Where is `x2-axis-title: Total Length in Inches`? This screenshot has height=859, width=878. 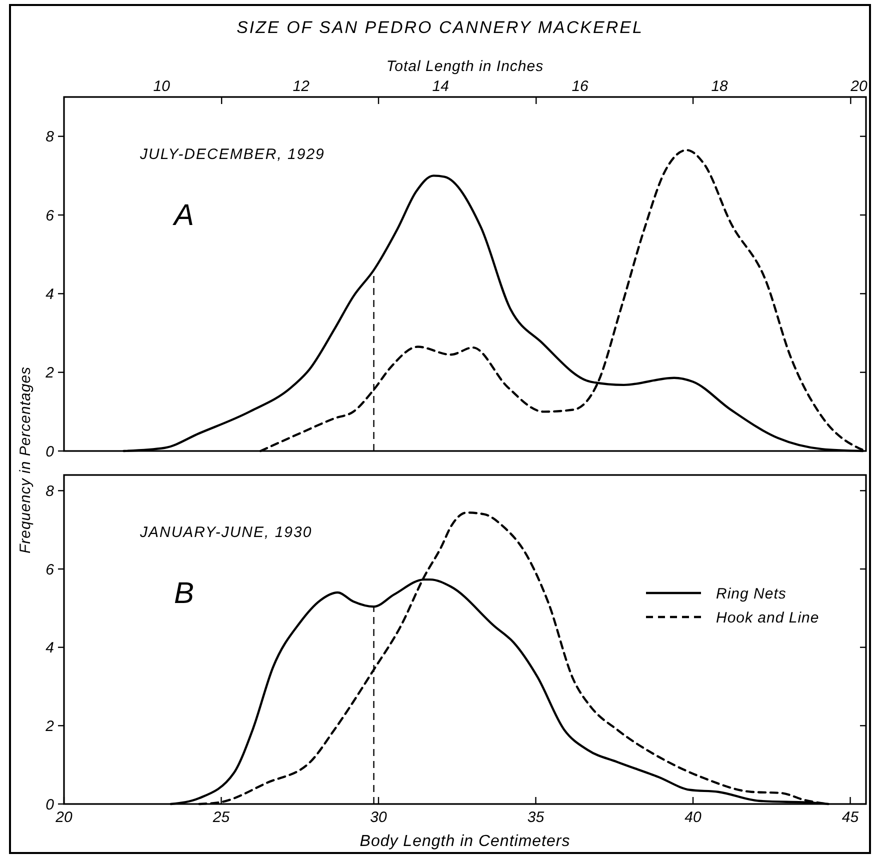
x2-axis-title: Total Length in Inches is located at coordinates (465, 66).